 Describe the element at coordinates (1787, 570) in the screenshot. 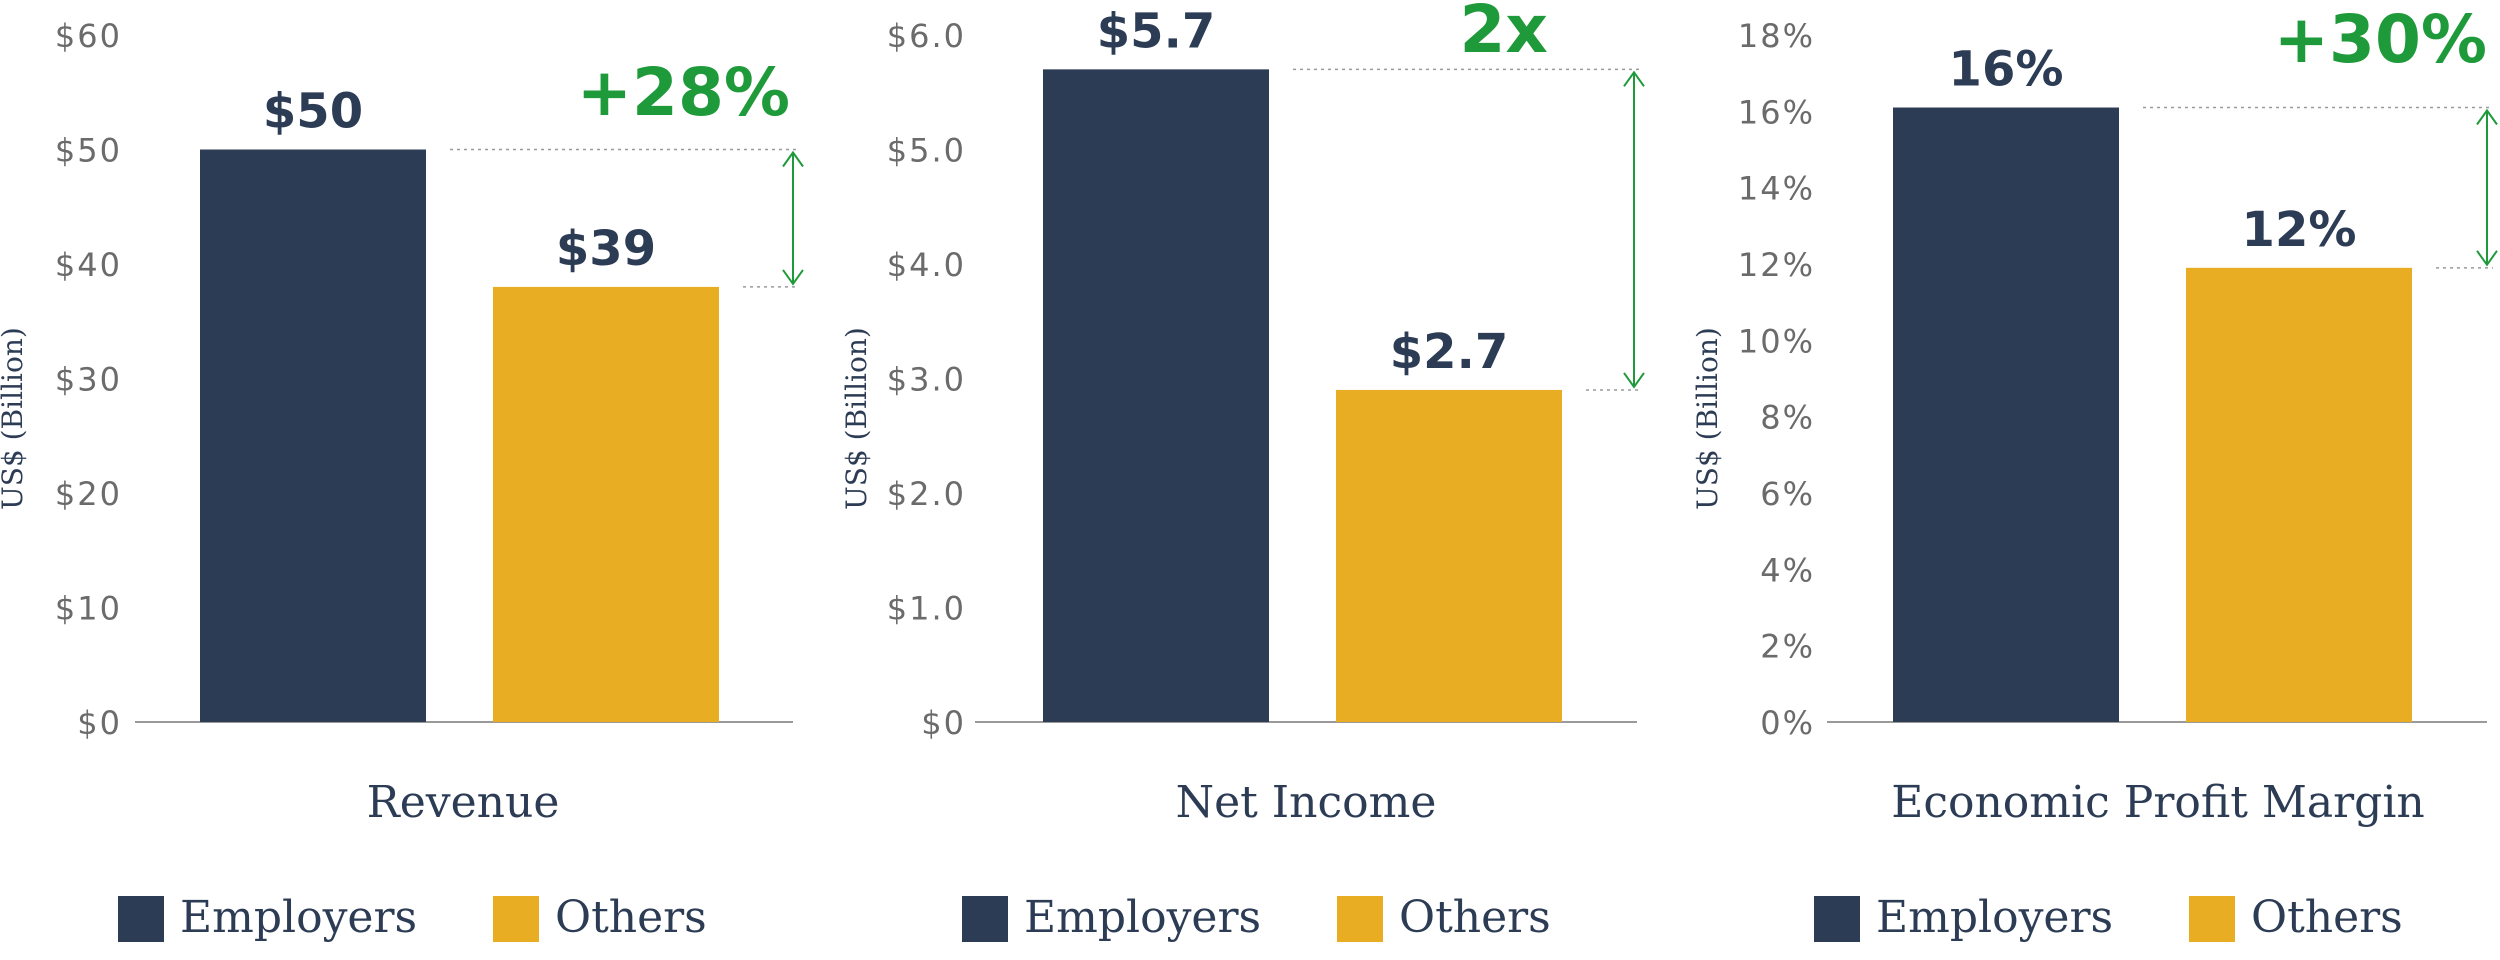

I see `y-tick-label: 4%` at that location.